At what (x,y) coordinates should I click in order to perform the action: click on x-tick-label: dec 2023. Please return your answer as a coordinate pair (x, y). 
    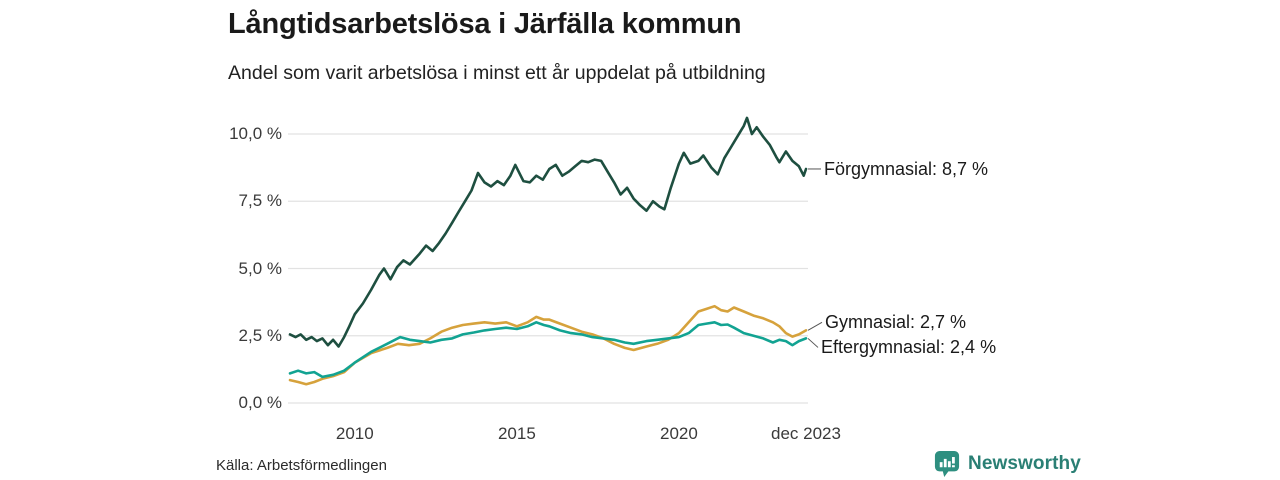
    Looking at the image, I should click on (806, 433).